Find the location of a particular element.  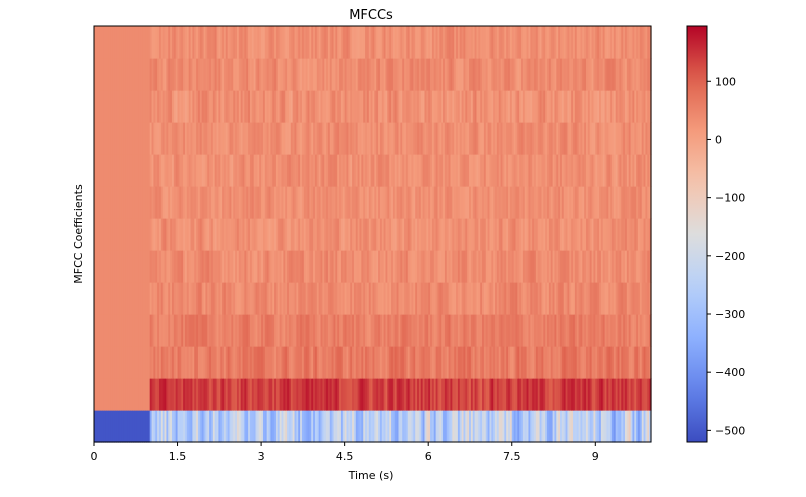

colorbar-tick-label: 0 is located at coordinates (718, 139).